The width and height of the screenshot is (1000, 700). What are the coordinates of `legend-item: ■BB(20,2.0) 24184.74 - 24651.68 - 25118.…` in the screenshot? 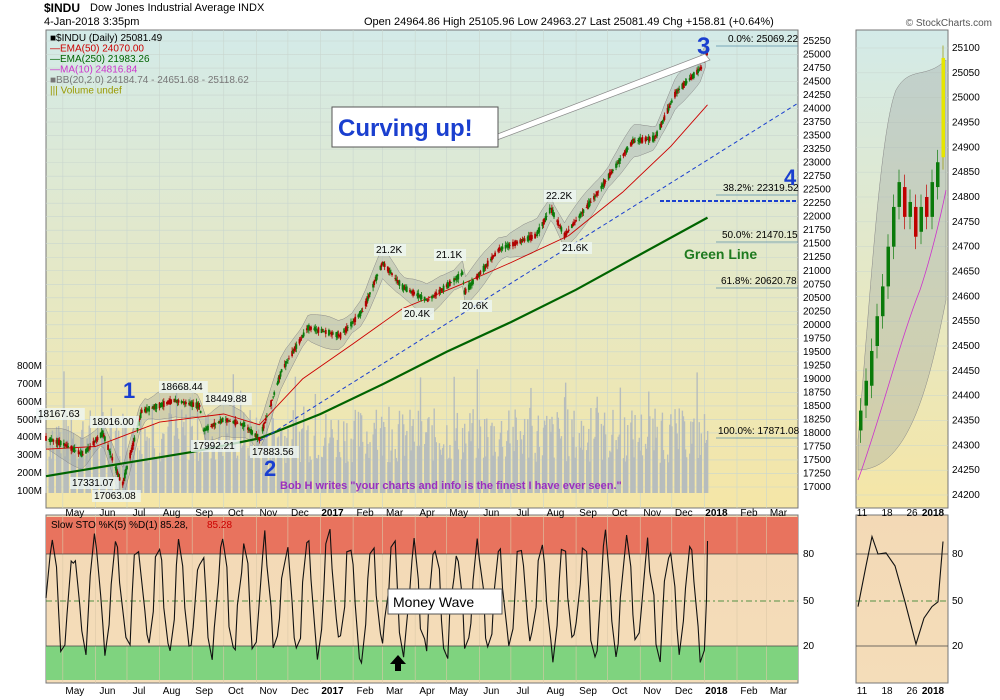 It's located at (149, 80).